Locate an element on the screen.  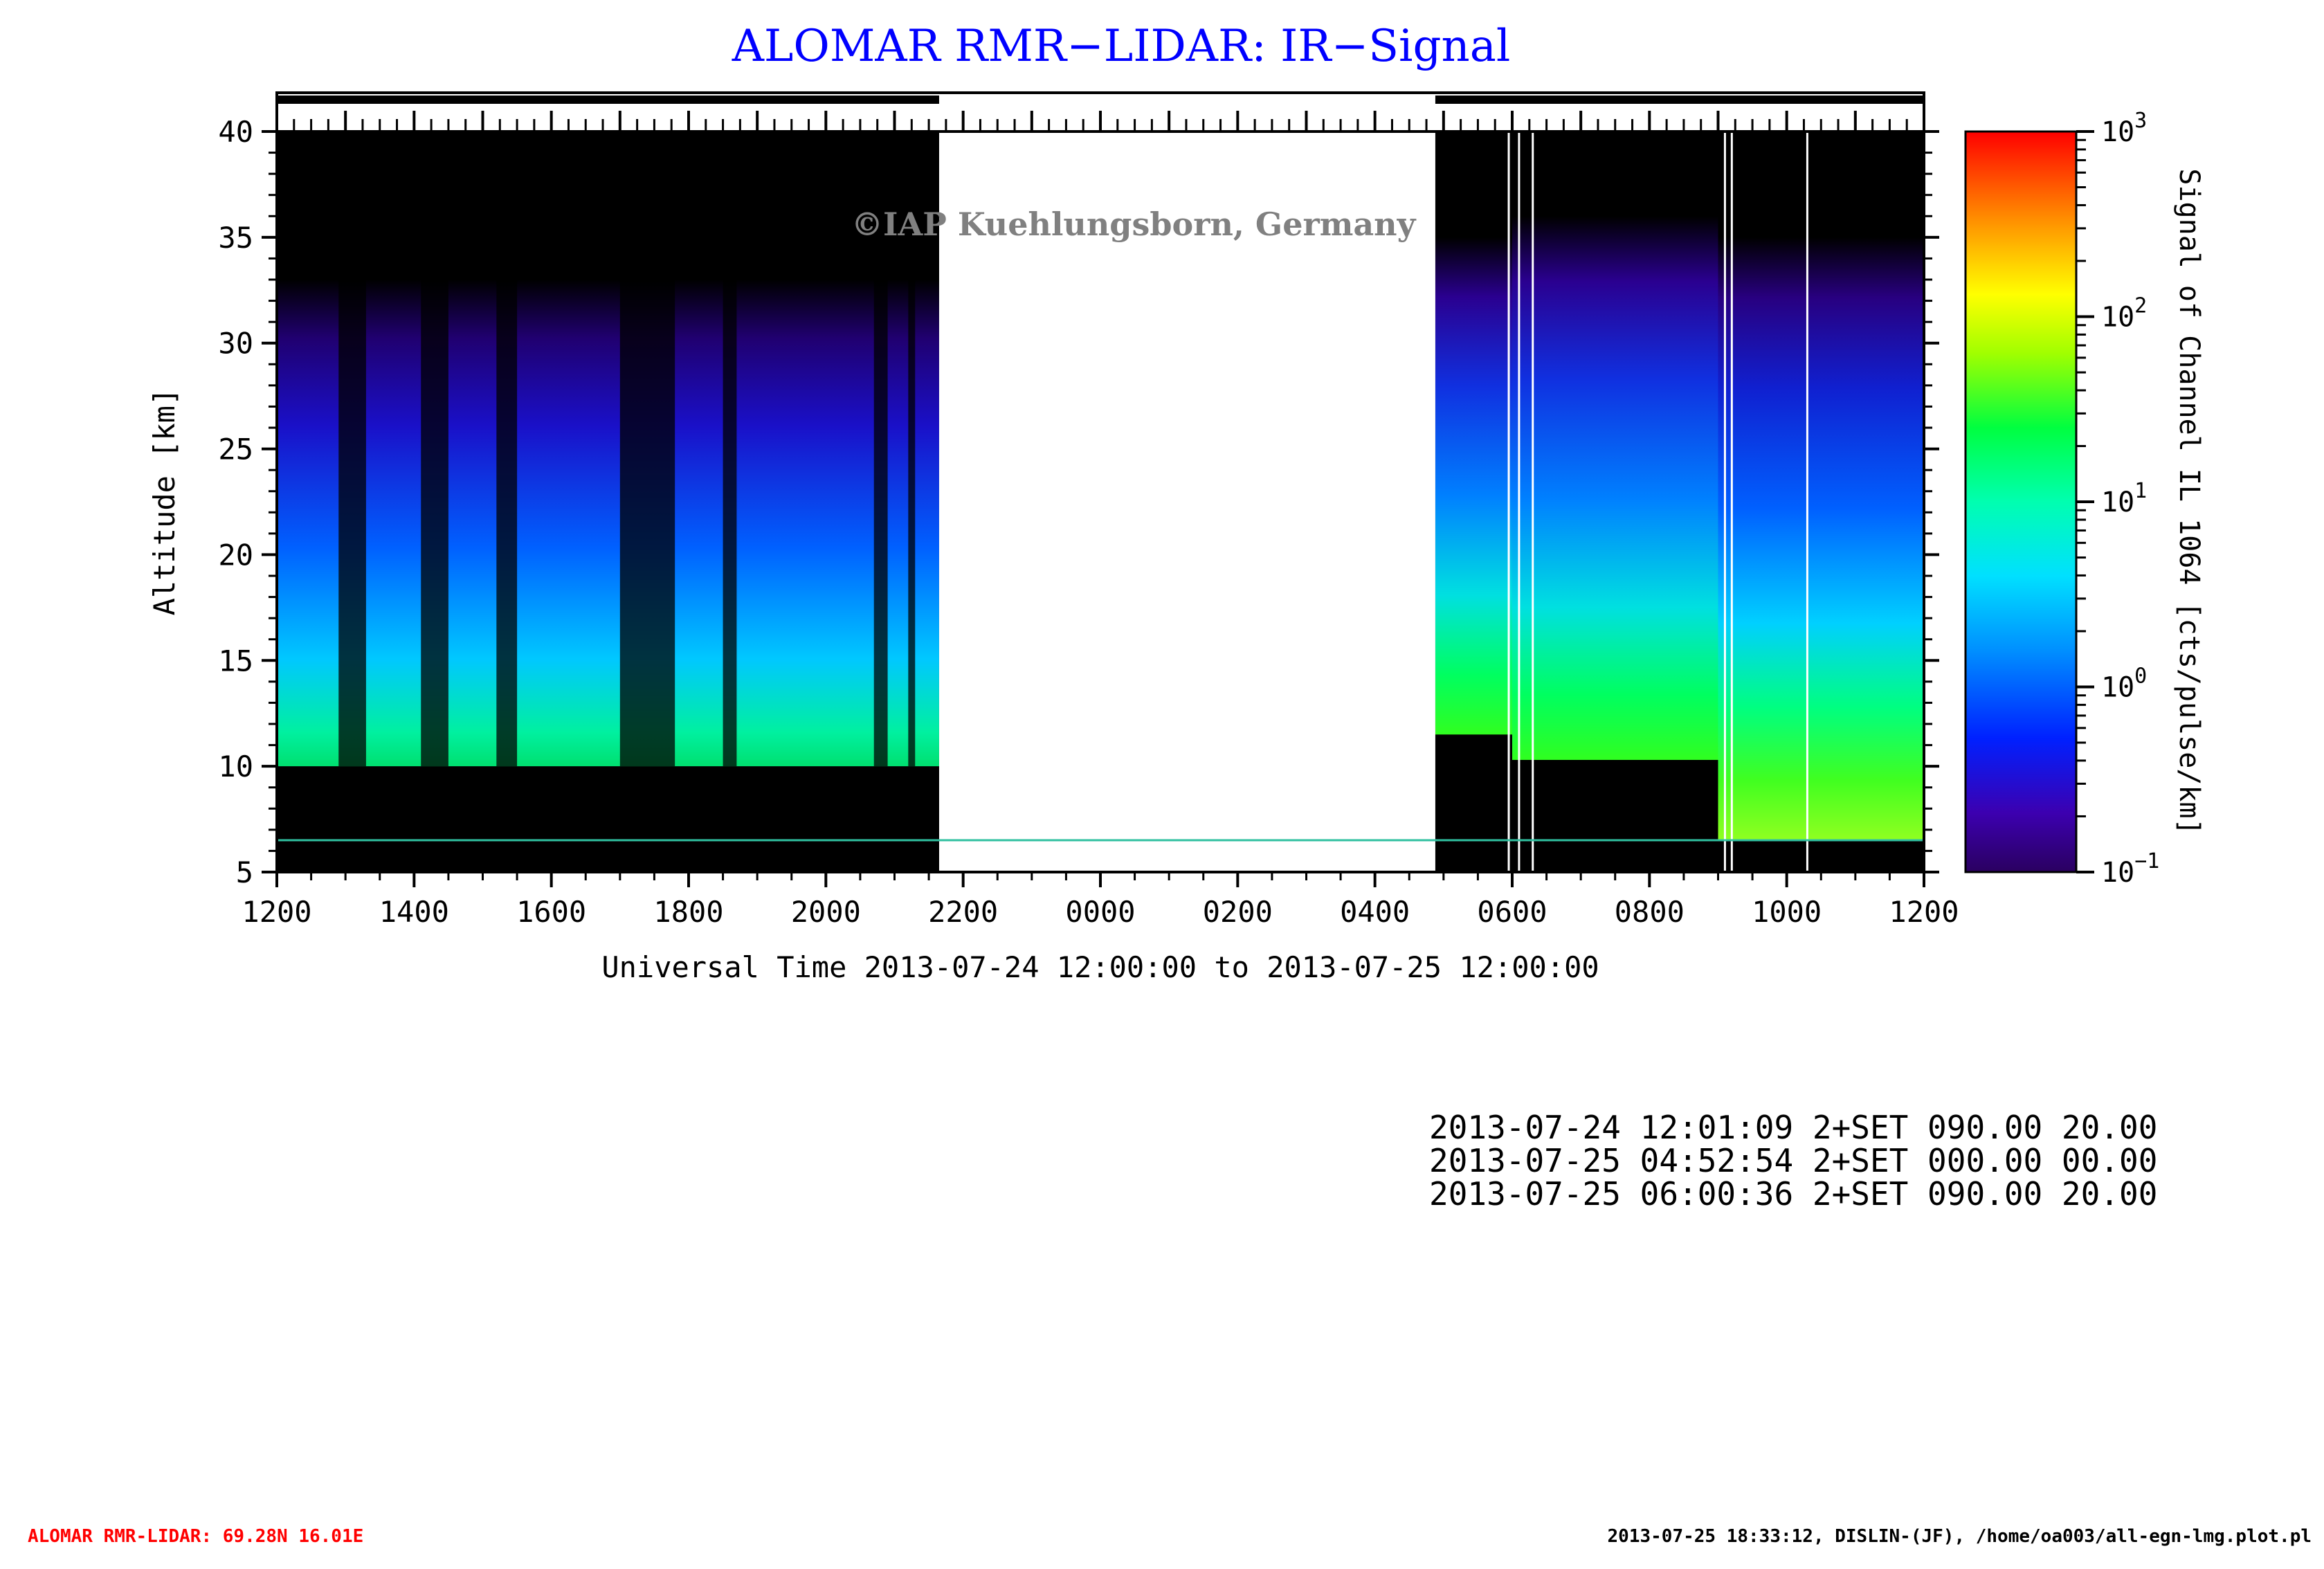
colorbar: 10³ 10² 10¹ 10⁰ 10⁻¹ is located at coordinates (2061, 499).